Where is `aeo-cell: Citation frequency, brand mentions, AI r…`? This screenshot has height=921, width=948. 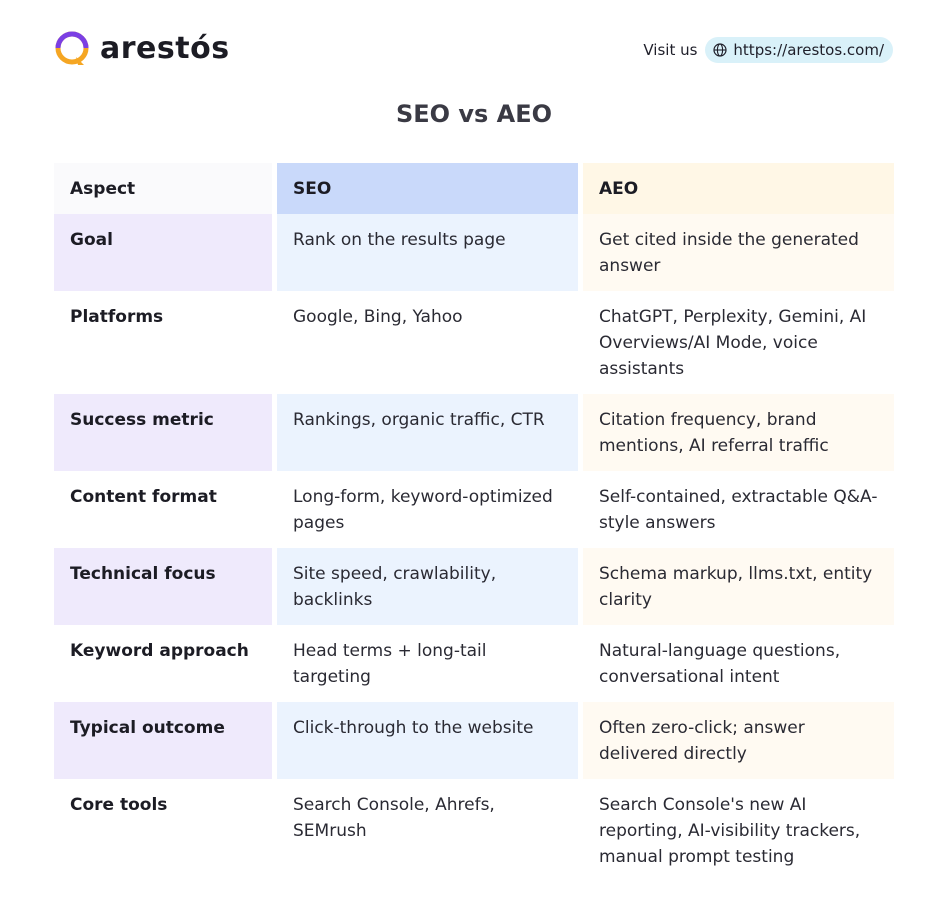
aeo-cell: Citation frequency, brand mentions, AI r… is located at coordinates (738, 432).